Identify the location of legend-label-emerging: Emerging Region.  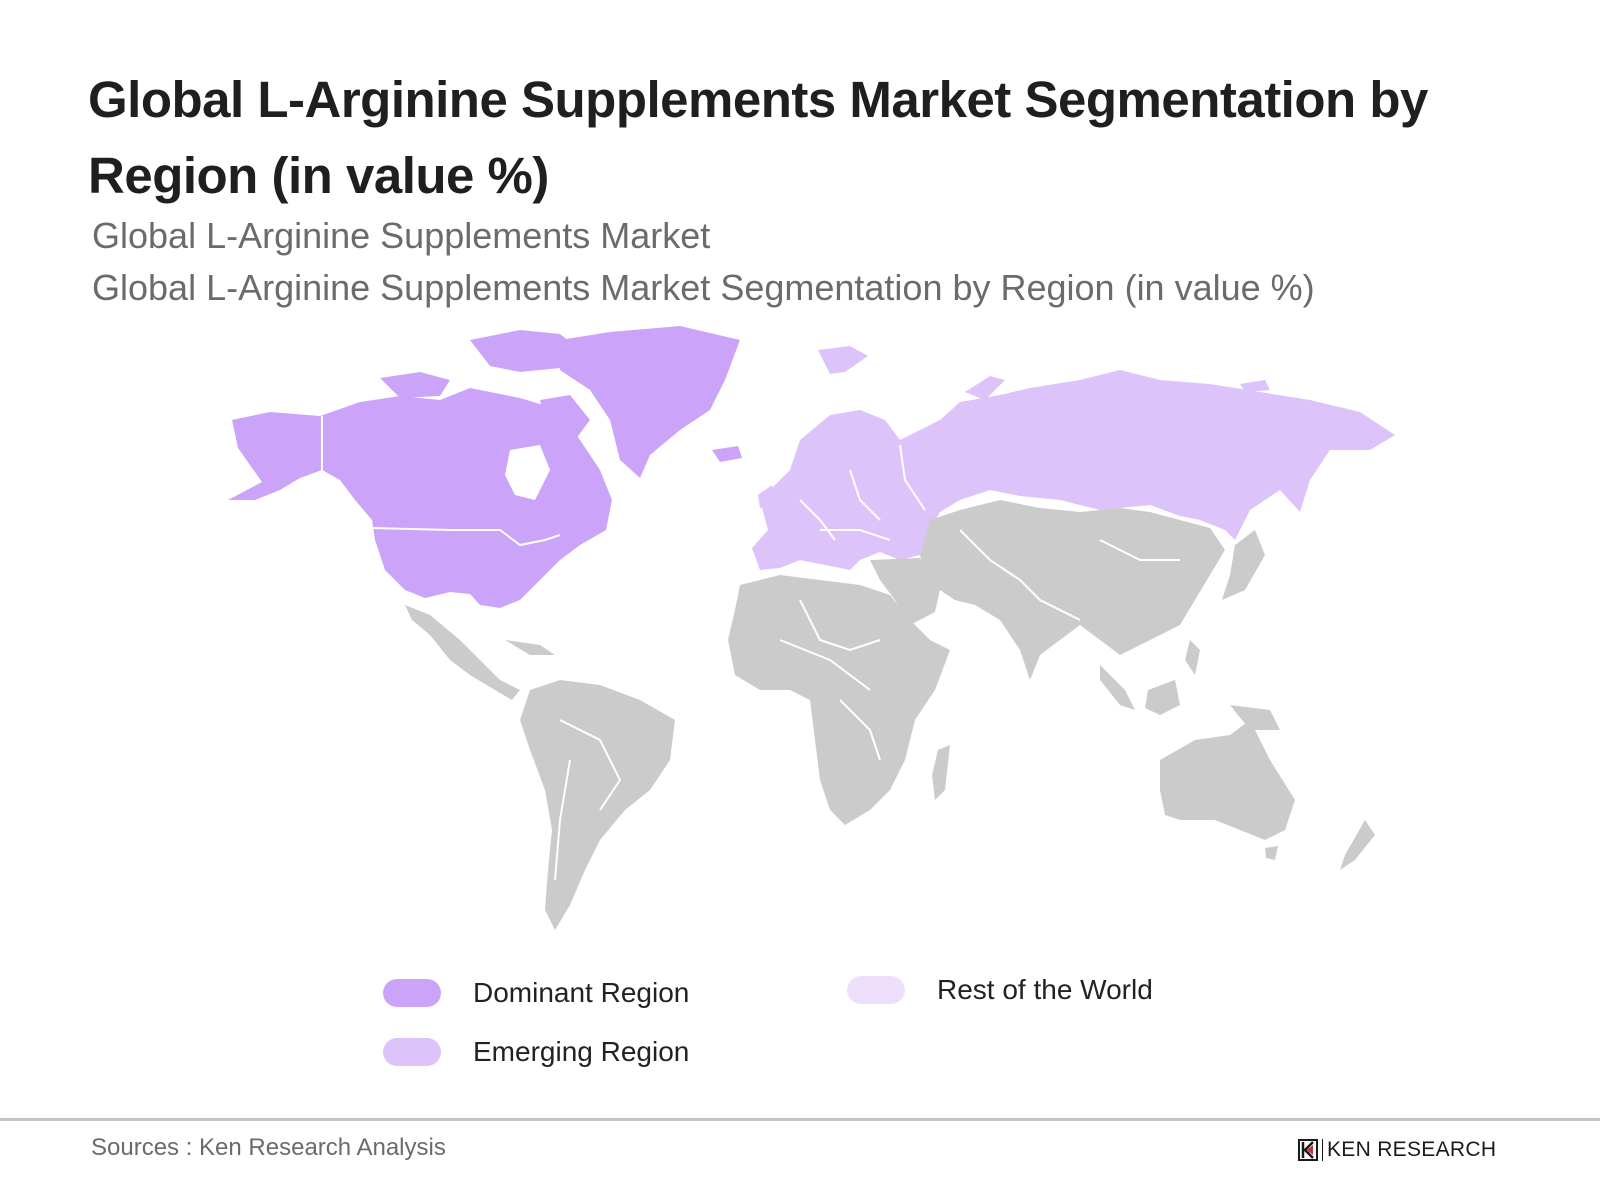
(581, 1051).